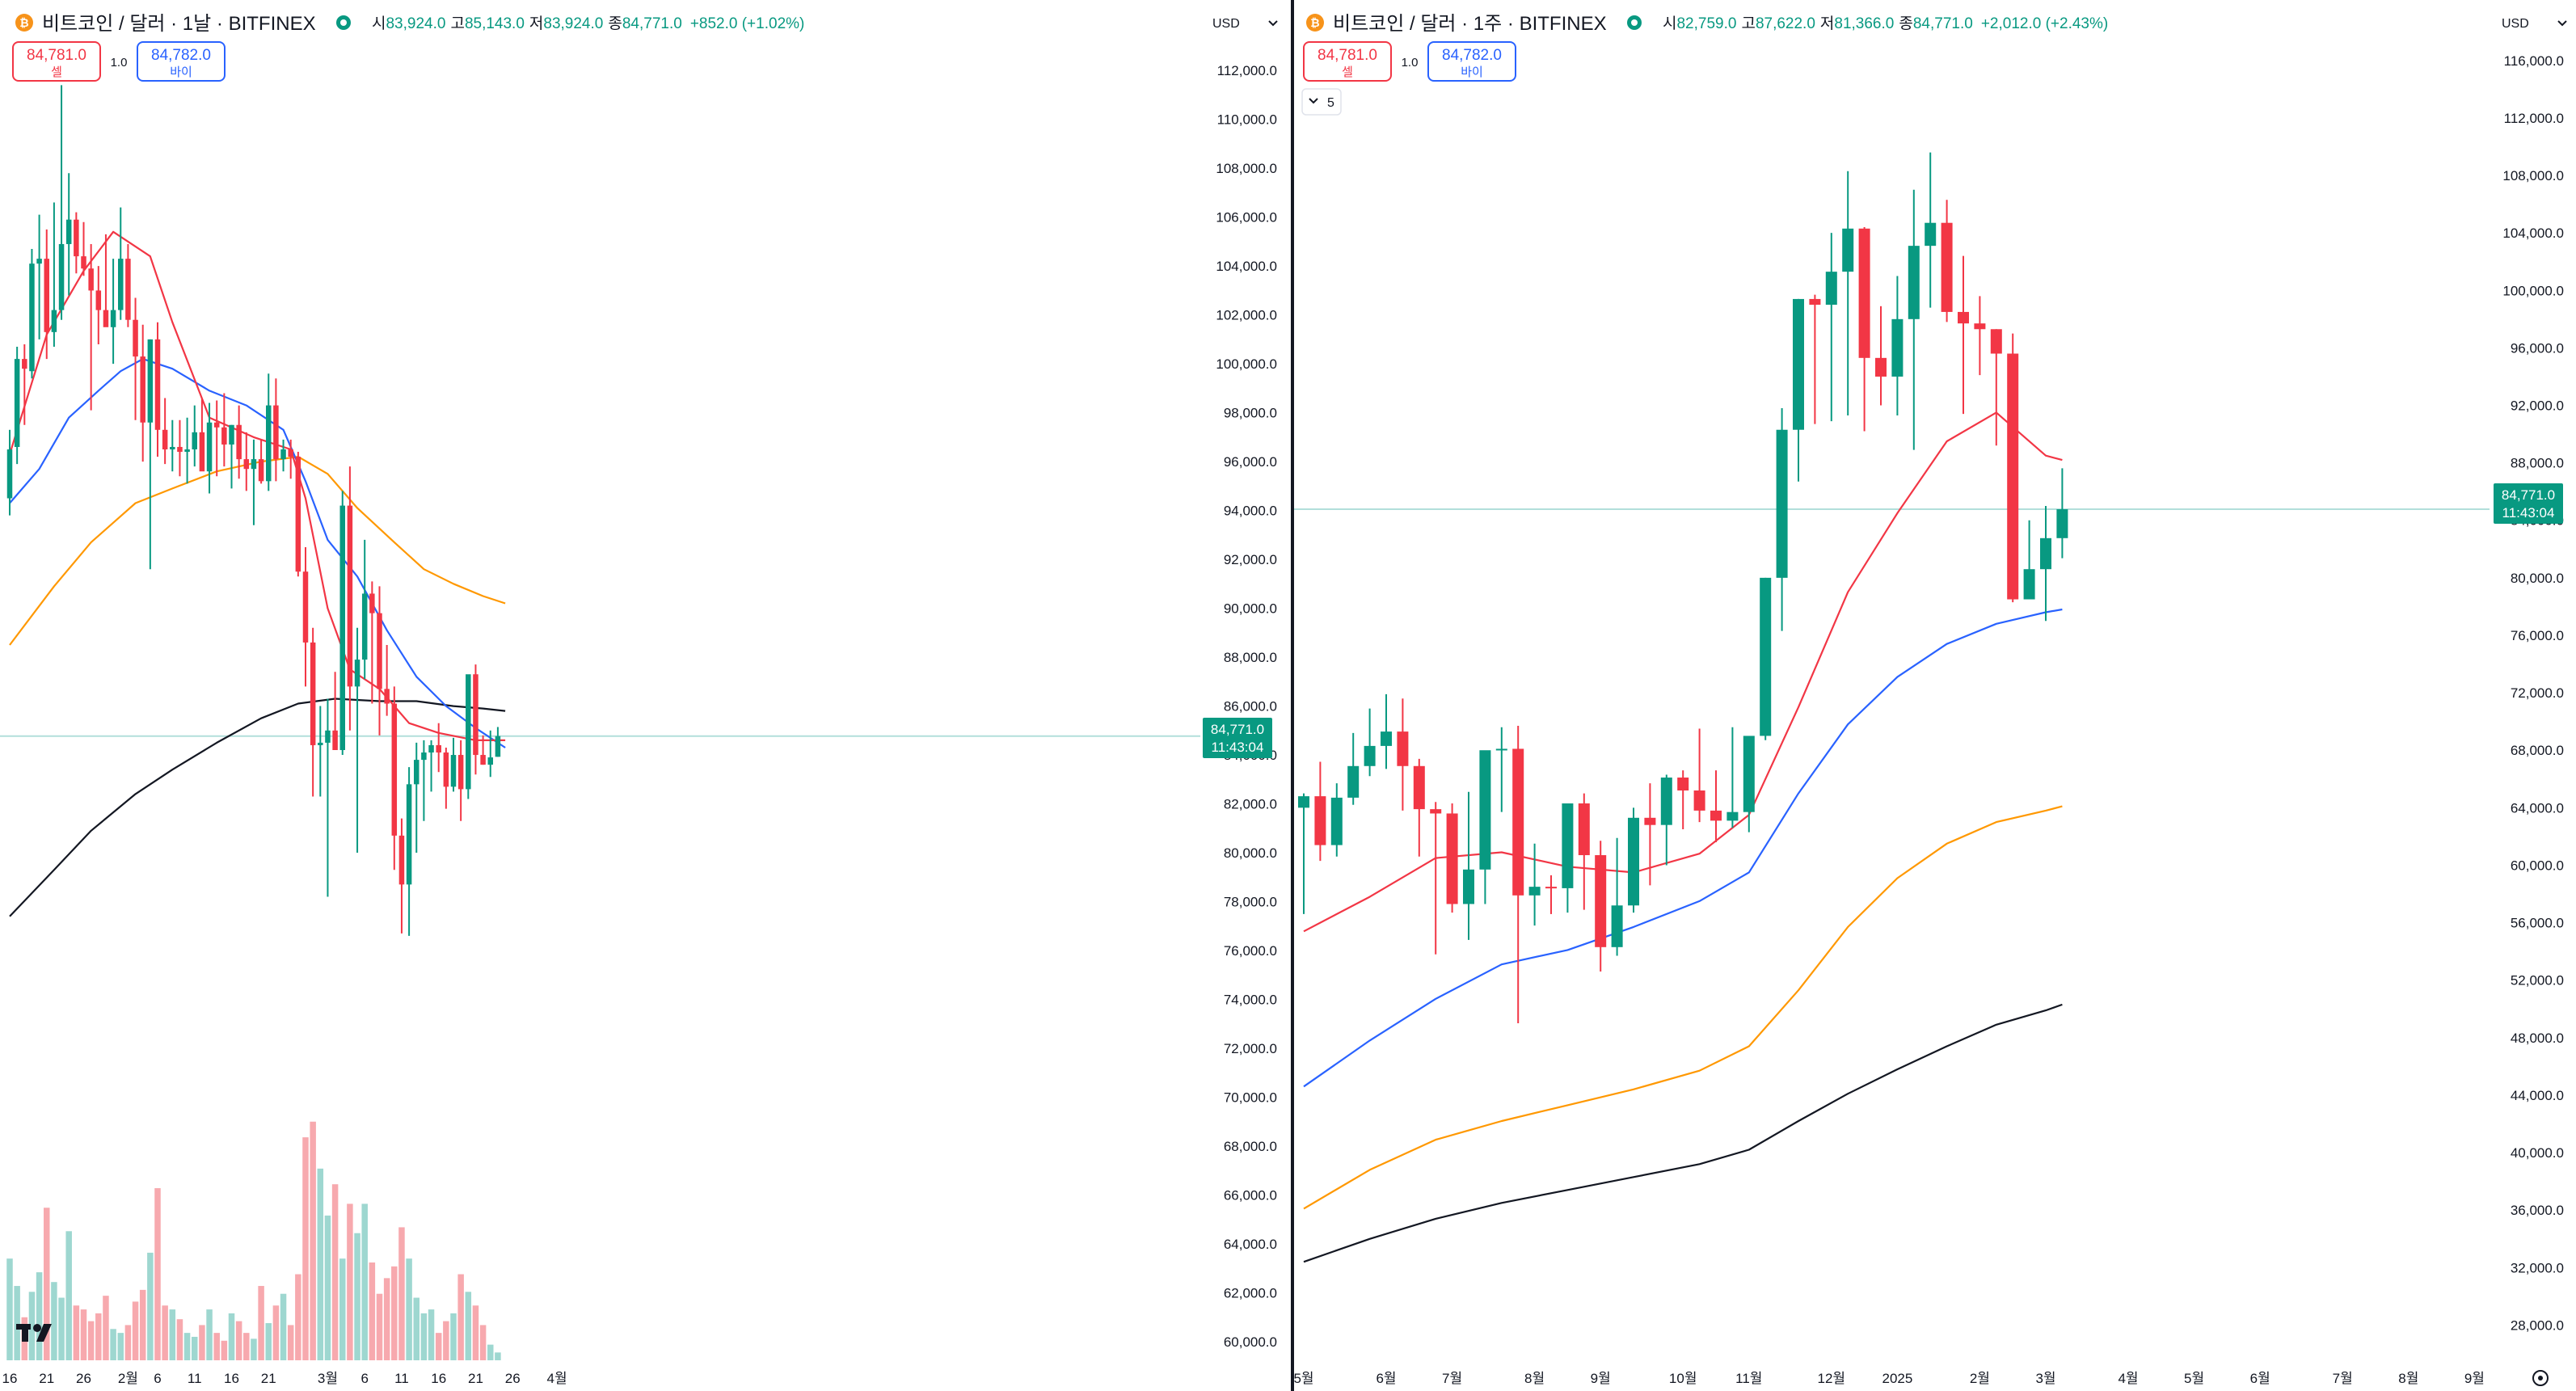 The height and width of the screenshot is (1391, 2576). Describe the element at coordinates (179, 24) in the screenshot. I see `symbol-title: 비트코인 / 달러 · 1날 · BITFINEX` at that location.